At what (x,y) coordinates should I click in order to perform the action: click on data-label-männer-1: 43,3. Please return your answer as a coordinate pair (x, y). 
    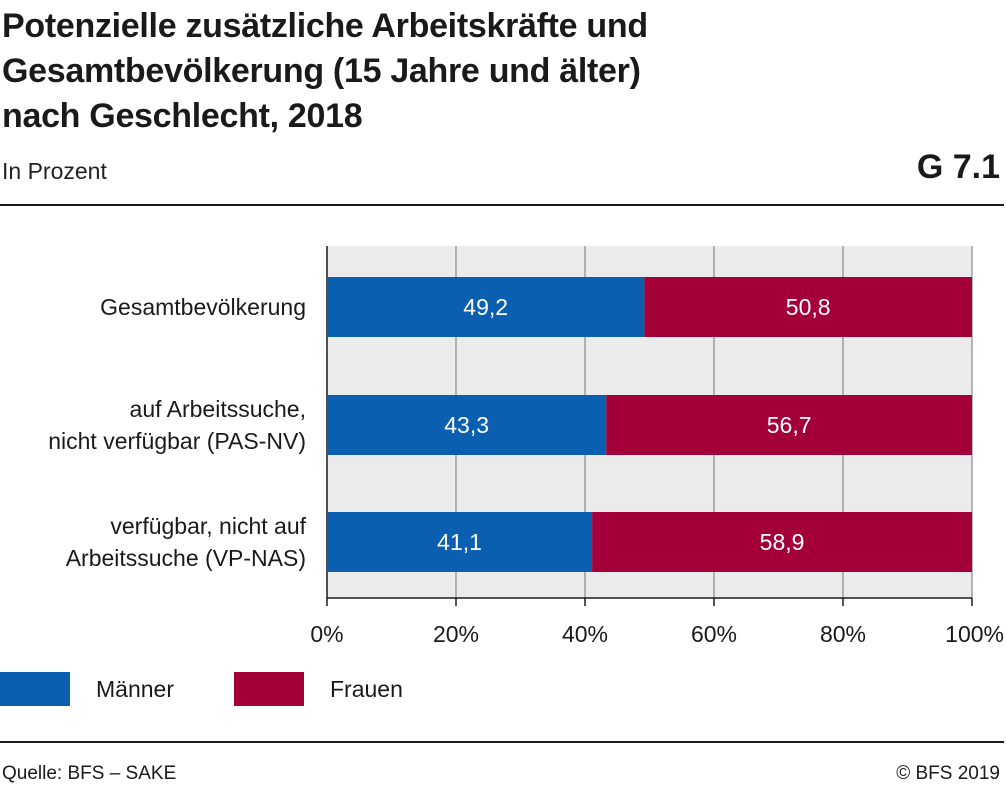
    Looking at the image, I should click on (466, 425).